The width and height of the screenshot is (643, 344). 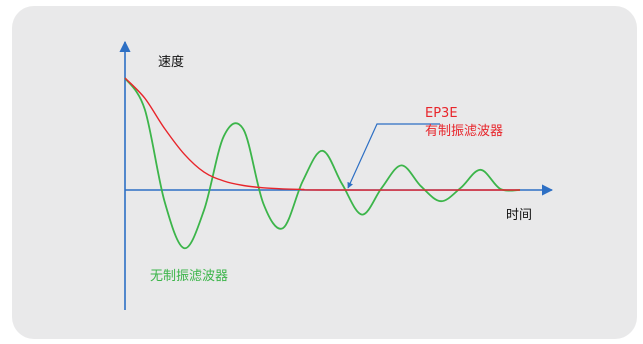 I want to click on annotation-ep3e-line1: EP3E, so click(x=441, y=113).